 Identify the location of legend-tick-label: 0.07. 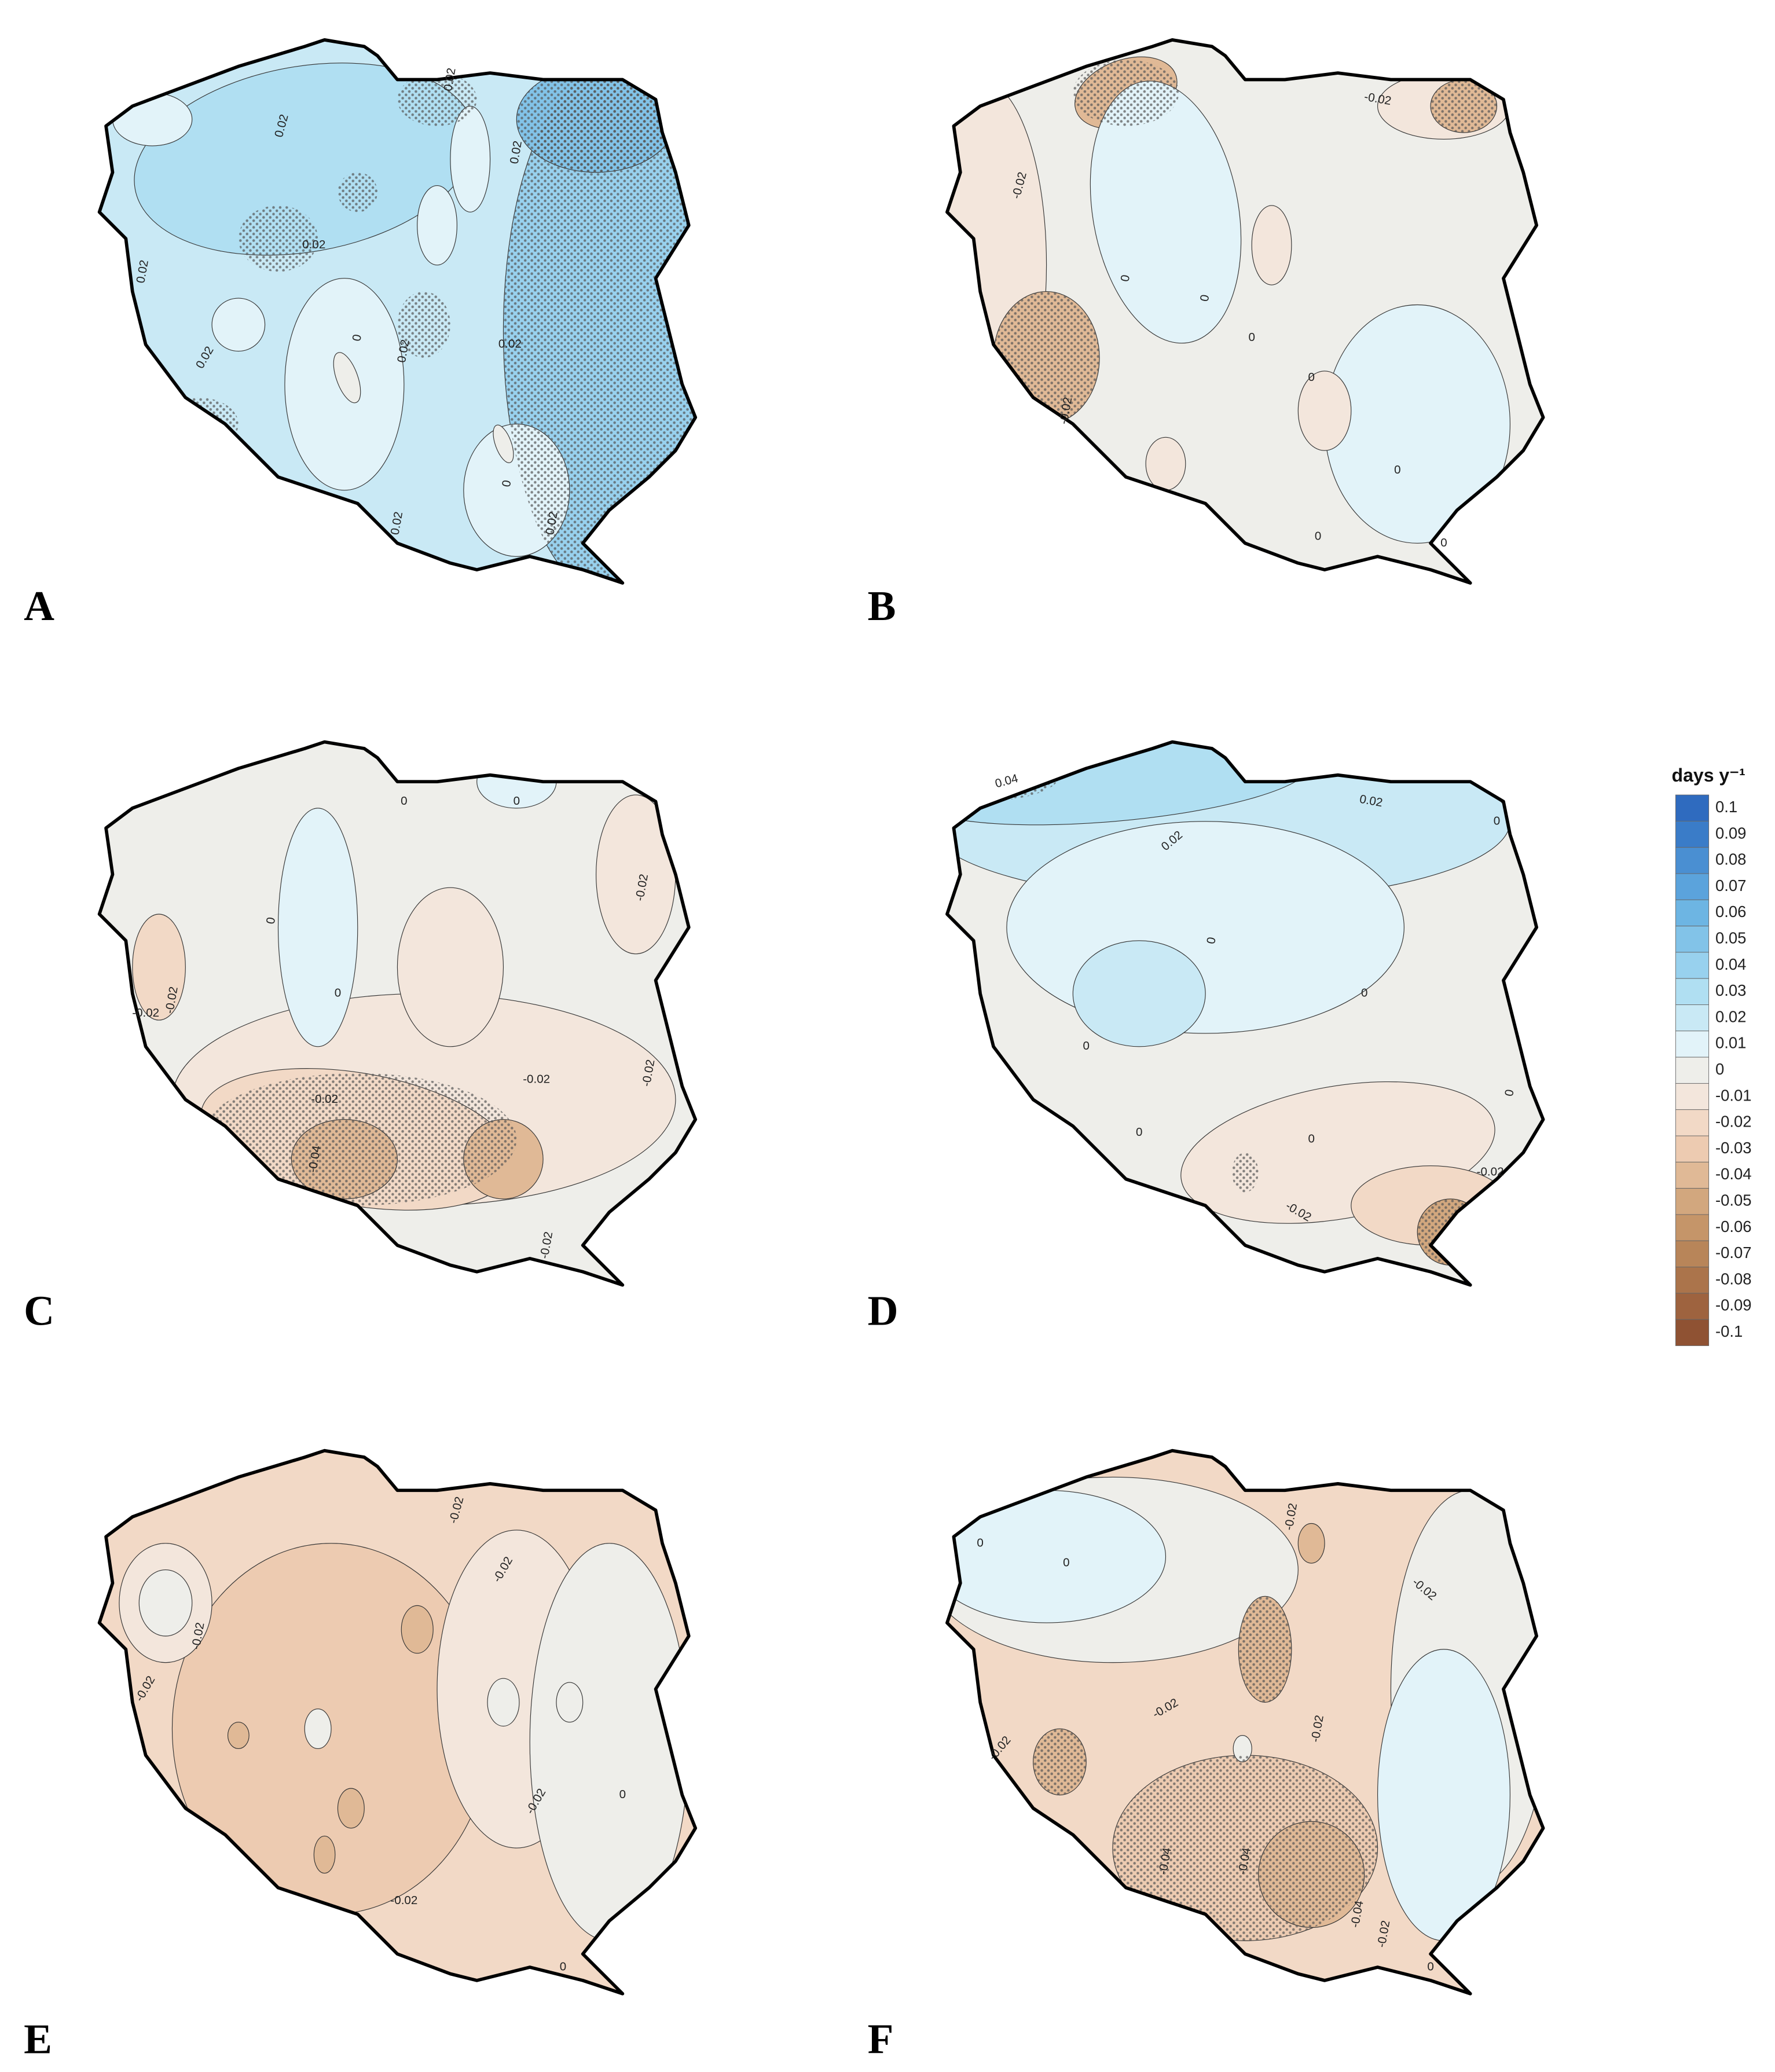
(1731, 885).